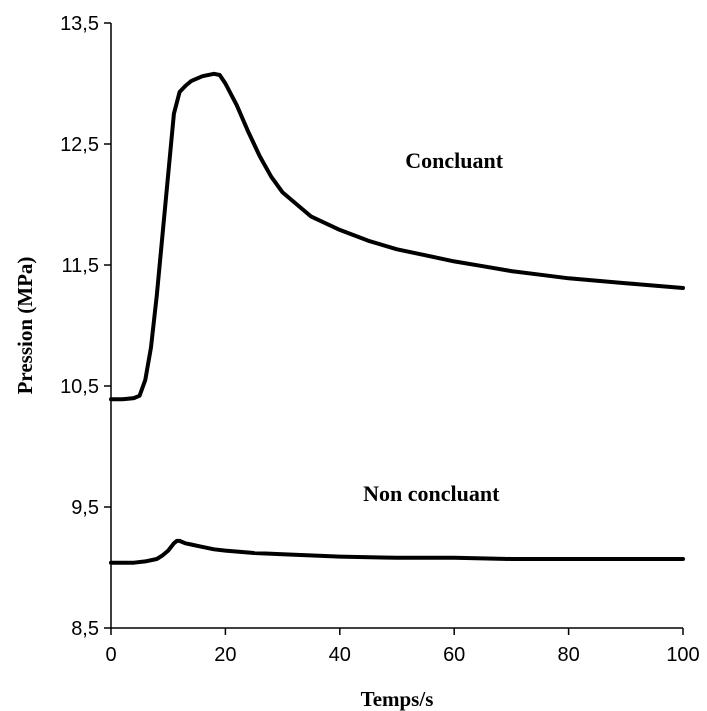 The width and height of the screenshot is (707, 711). What do you see at coordinates (25, 326) in the screenshot?
I see `y-axis-title: Pression (MPa)` at bounding box center [25, 326].